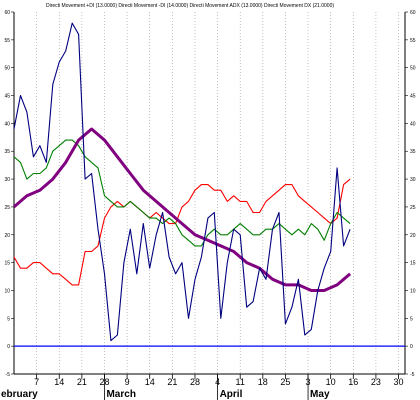 The width and height of the screenshot is (420, 400). I want to click on y-tick-label-right: -5, so click(412, 375).